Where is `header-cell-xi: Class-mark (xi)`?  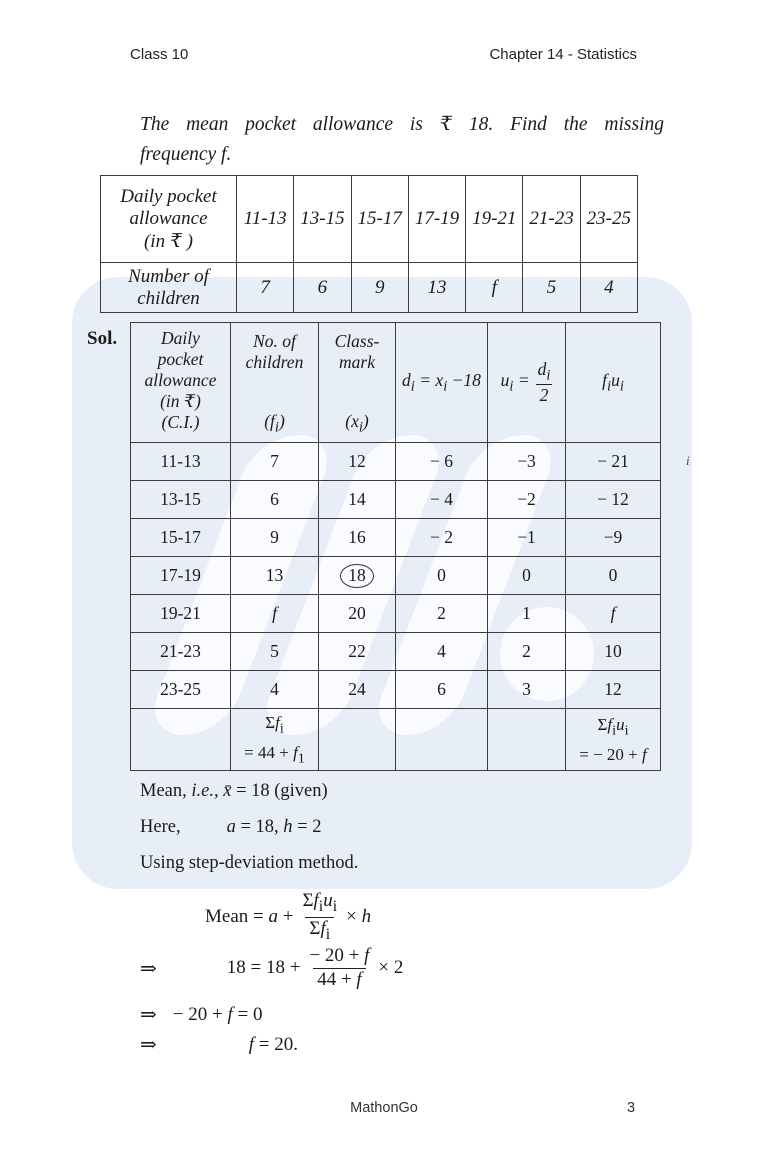 header-cell-xi: Class-mark (xi) is located at coordinates (357, 382).